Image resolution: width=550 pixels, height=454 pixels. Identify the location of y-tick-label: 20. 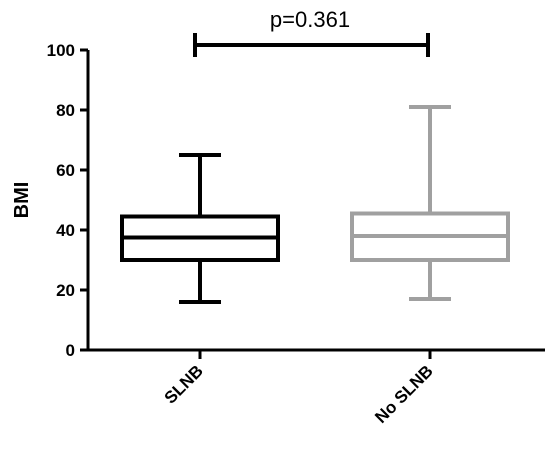
(65, 290).